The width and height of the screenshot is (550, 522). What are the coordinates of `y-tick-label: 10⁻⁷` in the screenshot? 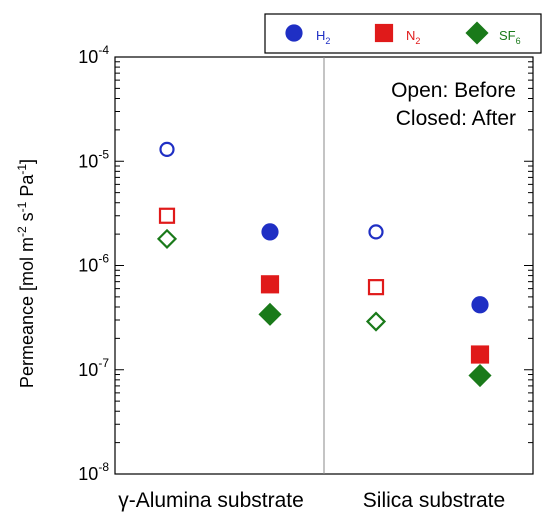 It's located at (93, 368).